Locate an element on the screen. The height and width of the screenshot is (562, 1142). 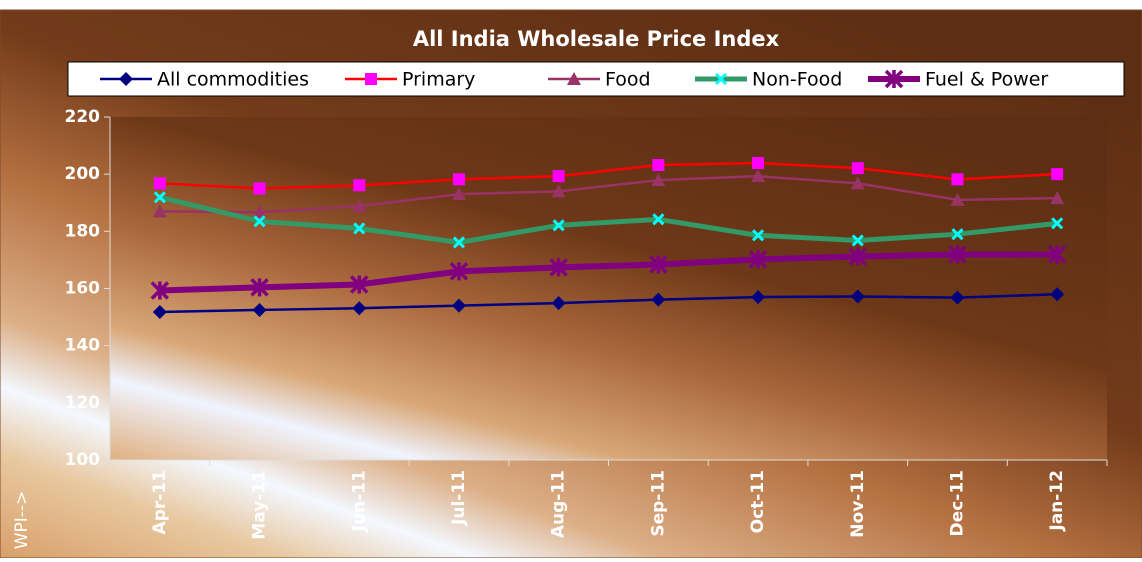
legend-label: Food is located at coordinates (628, 80).